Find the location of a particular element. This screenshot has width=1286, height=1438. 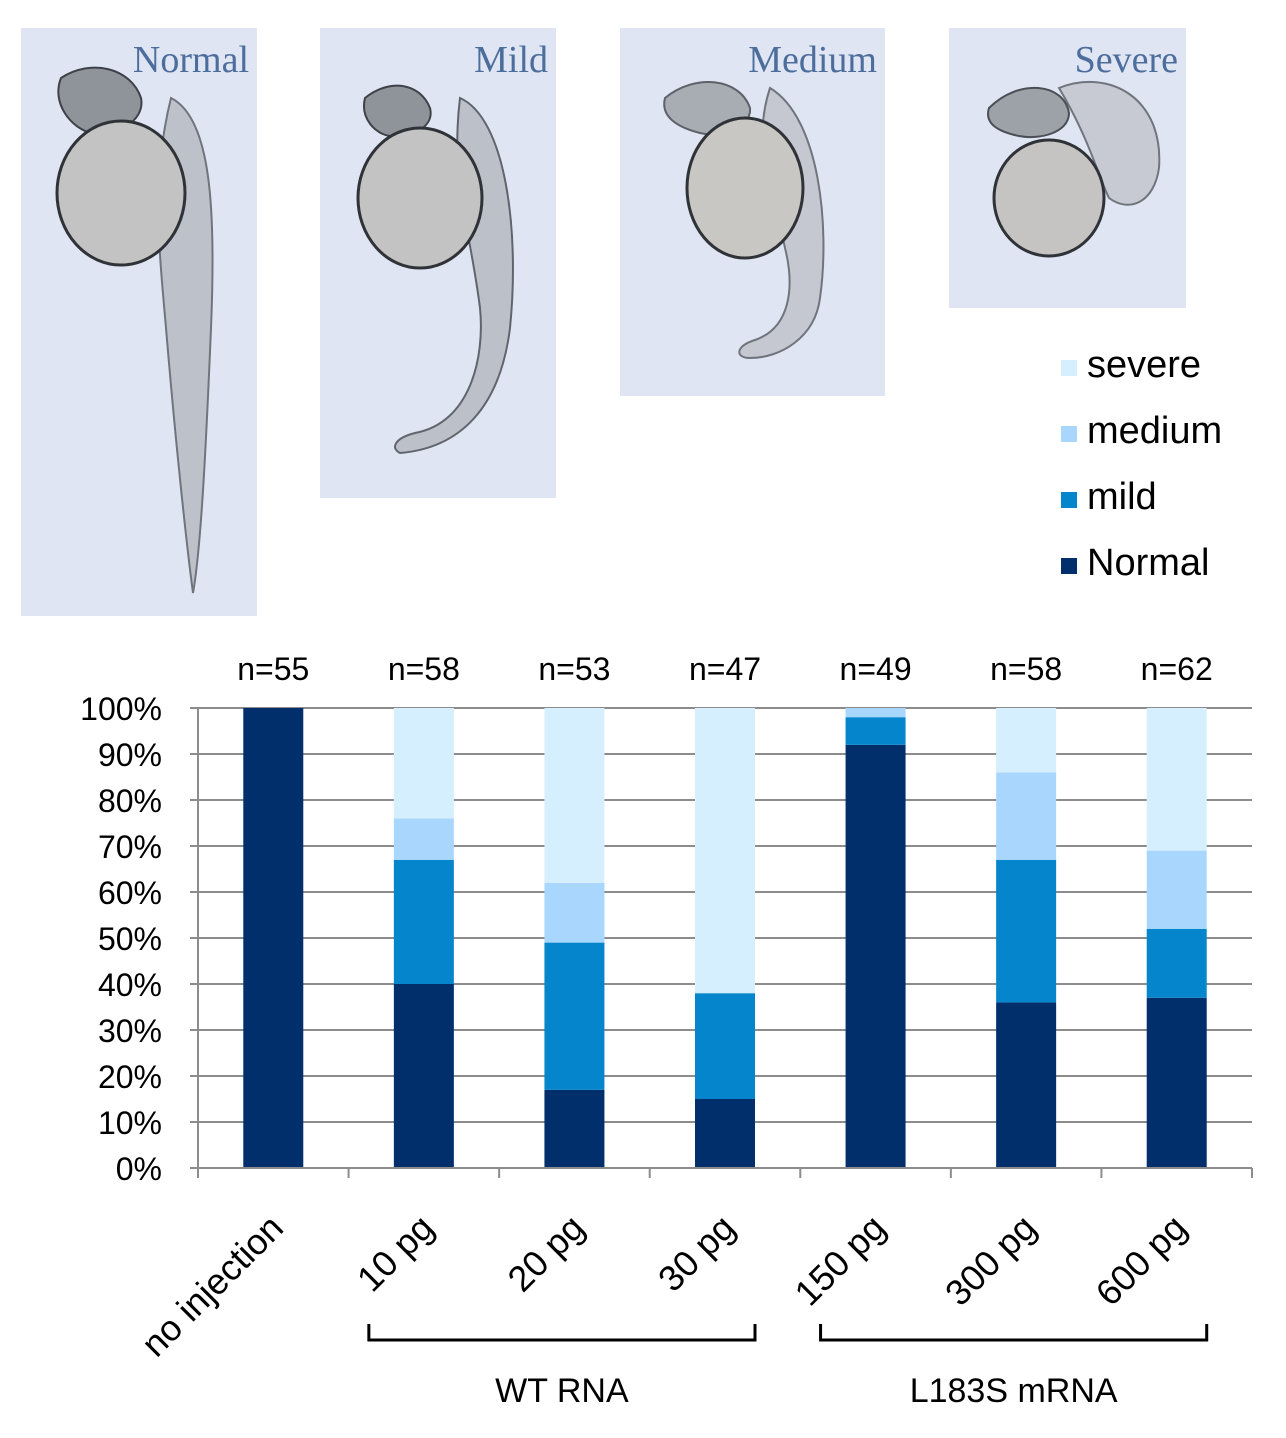

panel-label-mild: Mild is located at coordinates (511, 60).